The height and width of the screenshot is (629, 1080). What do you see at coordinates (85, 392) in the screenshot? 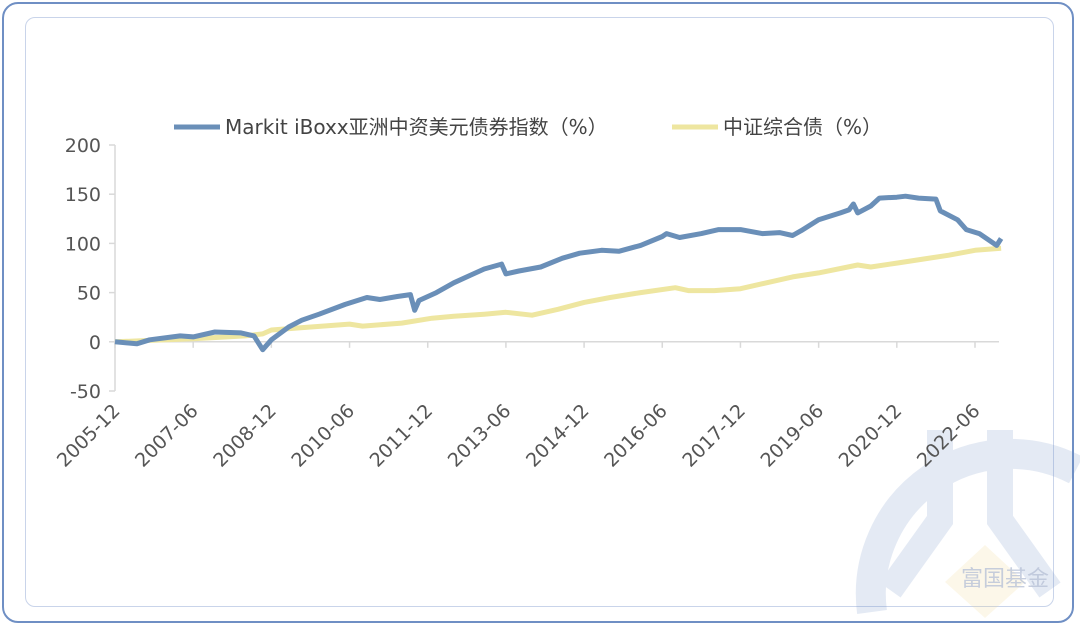
I see `y-tick-label: -50` at bounding box center [85, 392].